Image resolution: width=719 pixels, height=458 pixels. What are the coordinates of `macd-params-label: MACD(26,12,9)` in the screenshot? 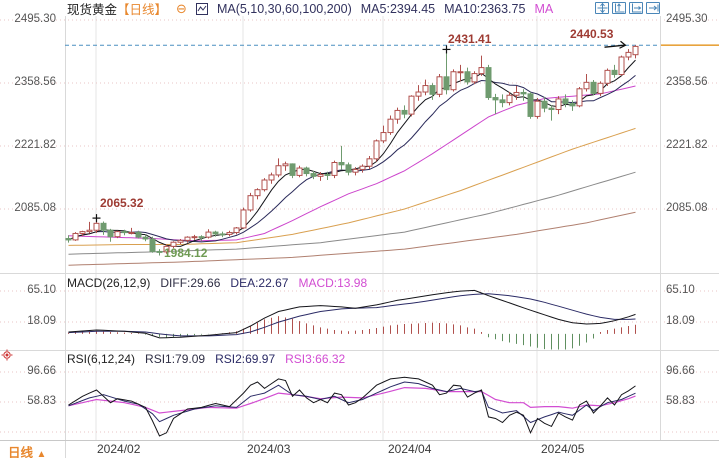 It's located at (109, 283).